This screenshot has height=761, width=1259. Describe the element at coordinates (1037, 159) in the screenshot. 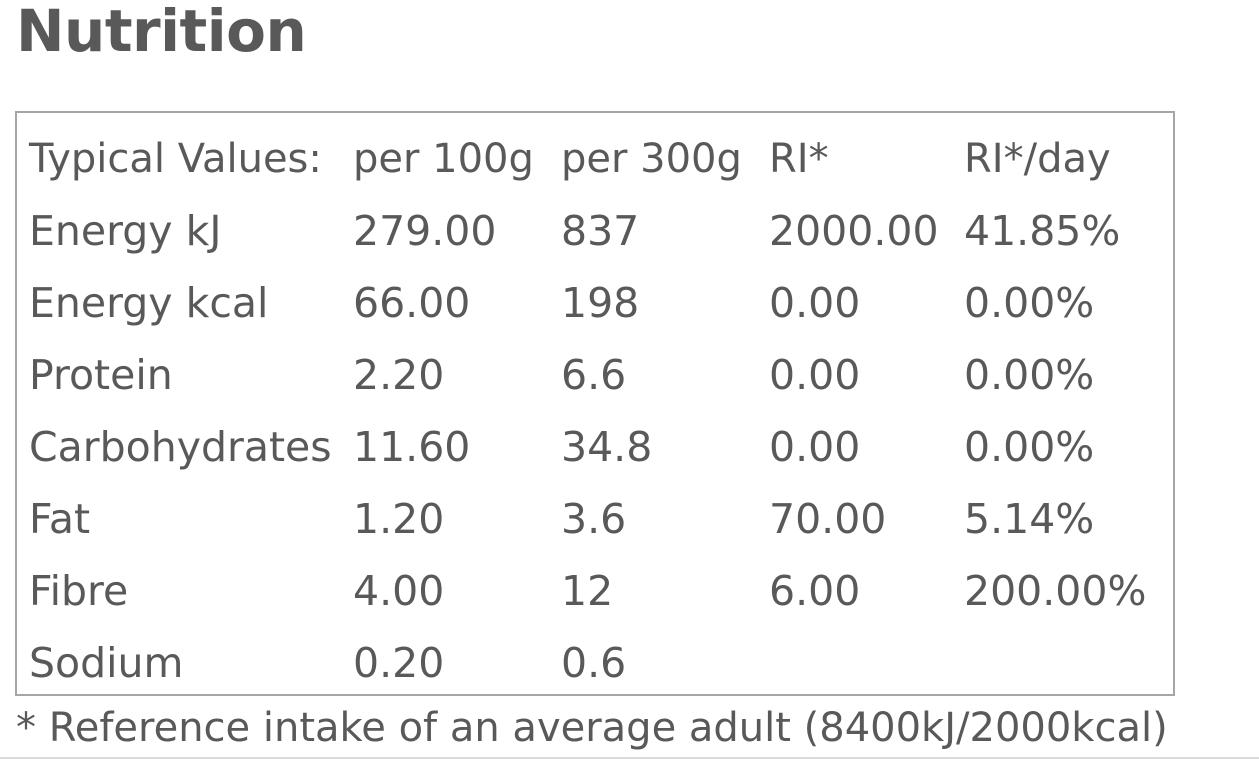

I see `header-ri-per-day: RI*/day` at that location.